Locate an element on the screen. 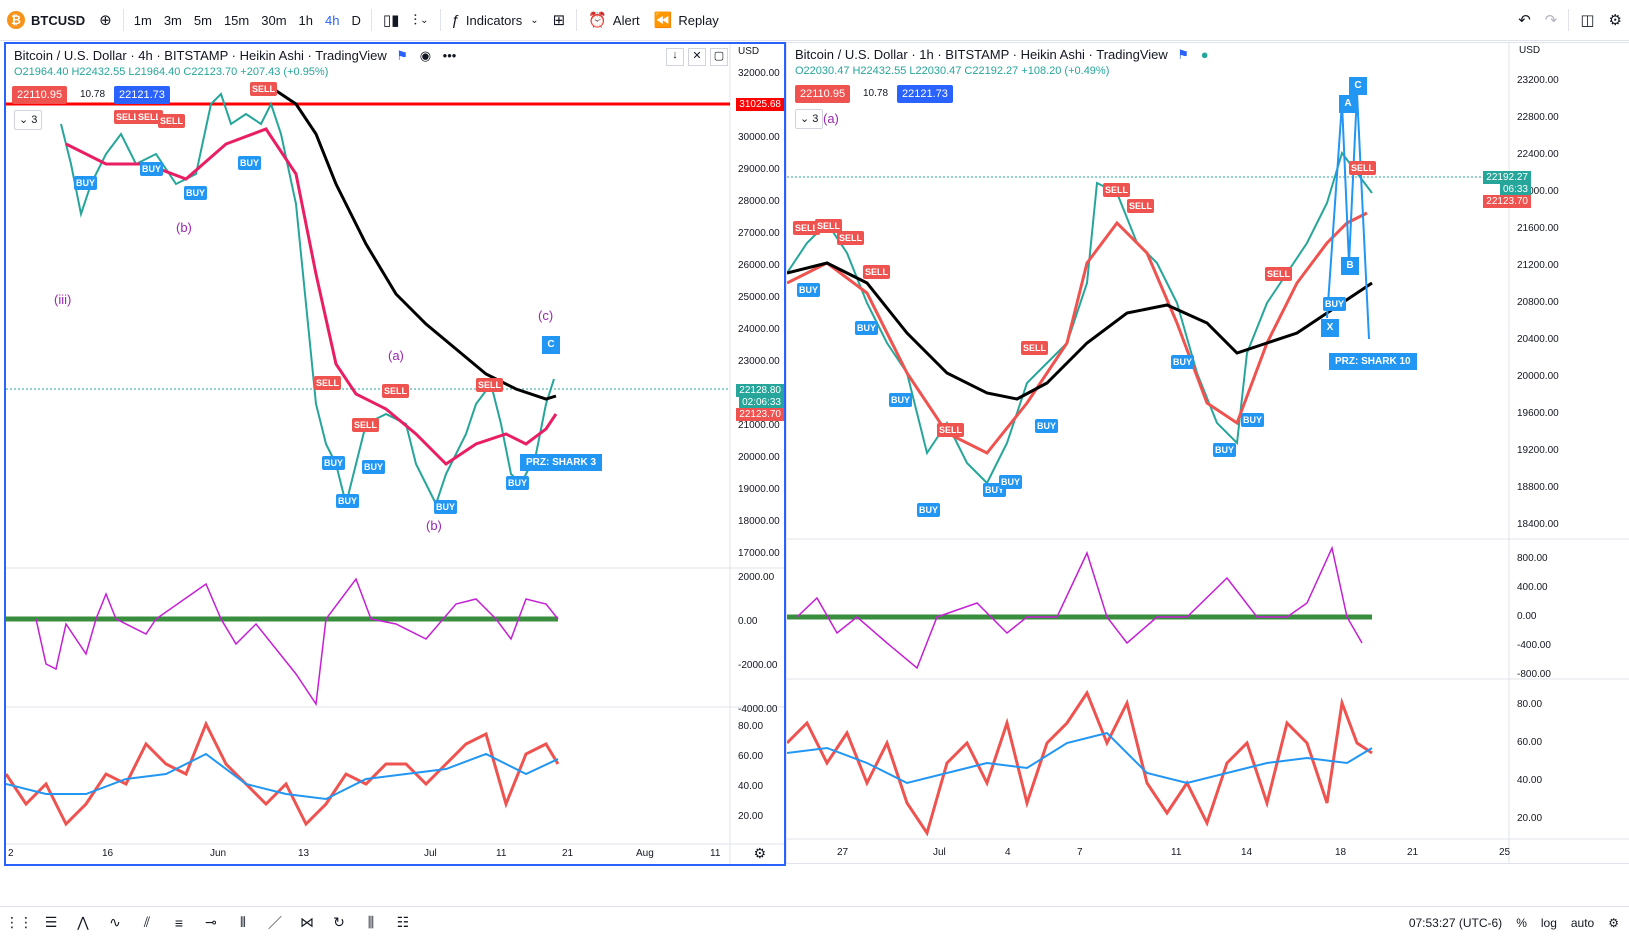 The width and height of the screenshot is (1629, 938). chart-settings-icon: ⚙ is located at coordinates (1613, 922).